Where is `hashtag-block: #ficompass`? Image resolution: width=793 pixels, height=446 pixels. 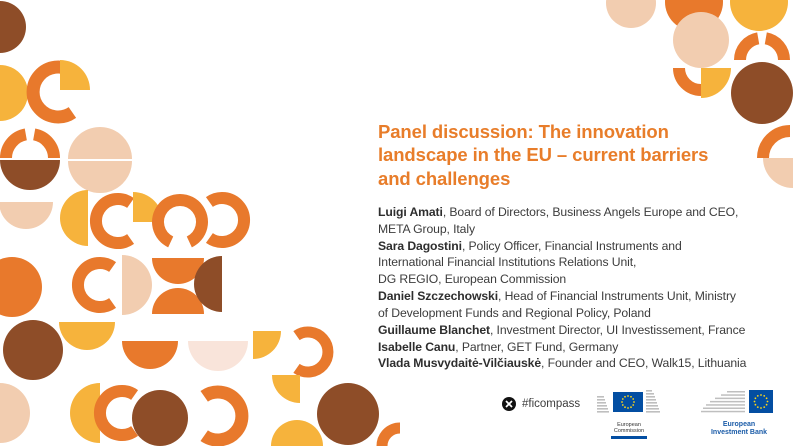
hashtag-block: #ficompass is located at coordinates (541, 404).